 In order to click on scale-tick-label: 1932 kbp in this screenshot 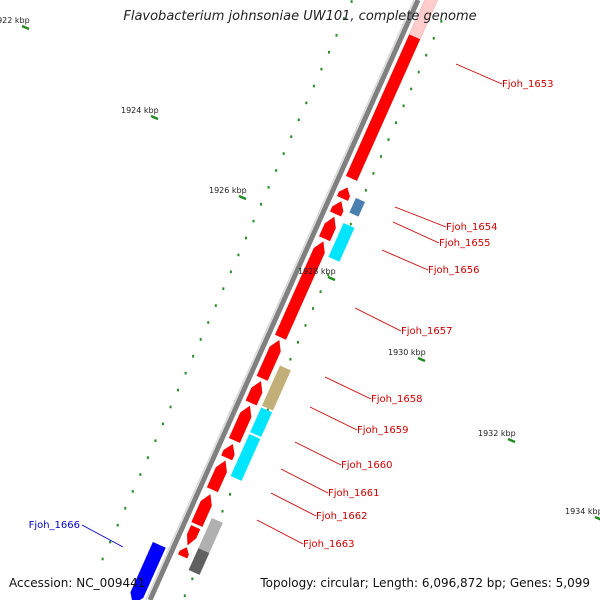, I will do `click(497, 433)`.